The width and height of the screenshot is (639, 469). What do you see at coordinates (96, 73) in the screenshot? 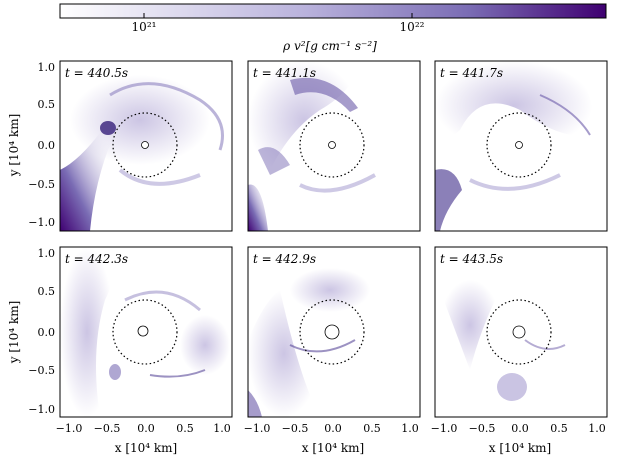
I see `panel-time-label: t = 440.5s` at bounding box center [96, 73].